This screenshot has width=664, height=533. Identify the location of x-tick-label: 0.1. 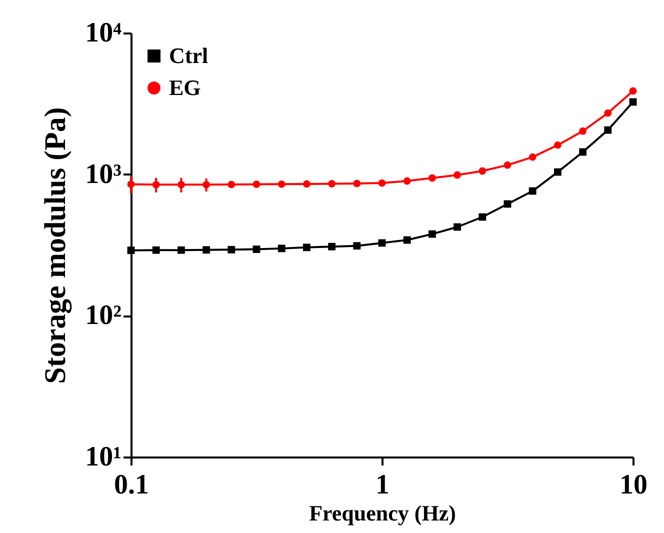
(131, 485).